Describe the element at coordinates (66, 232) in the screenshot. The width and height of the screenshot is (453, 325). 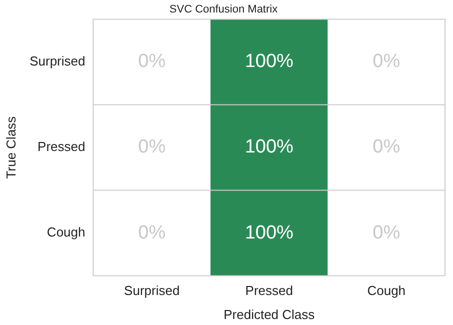
I see `y-tick-label: Cough` at that location.